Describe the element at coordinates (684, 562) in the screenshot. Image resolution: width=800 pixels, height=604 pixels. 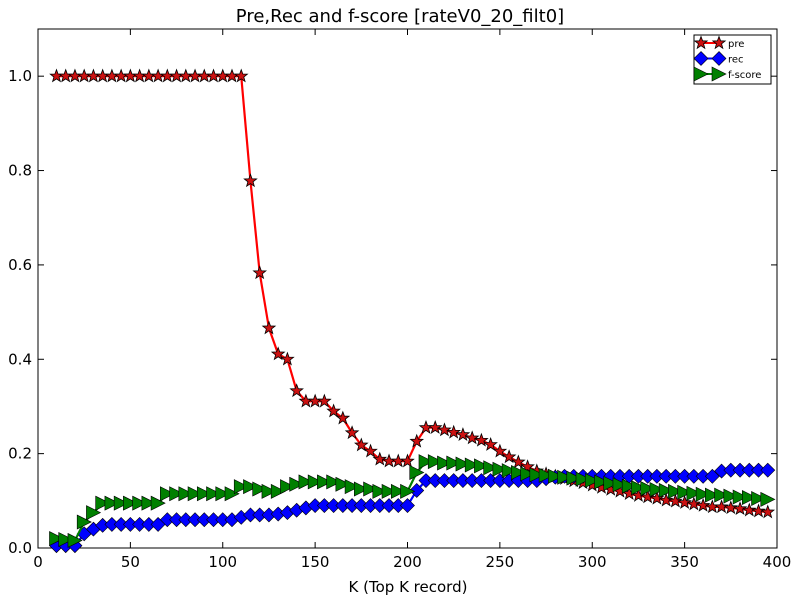
I see `x-tick-label: 350` at that location.